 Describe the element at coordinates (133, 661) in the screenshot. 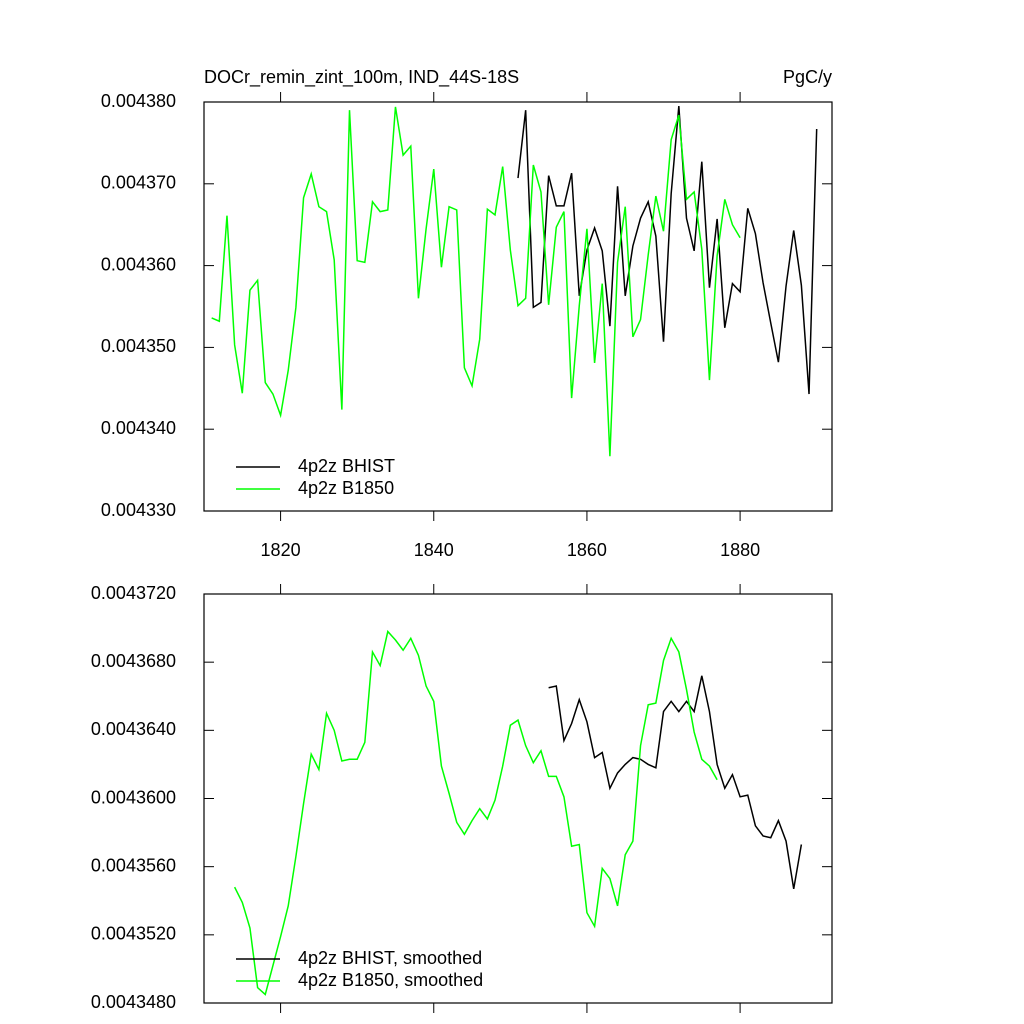

I see `y-tick-label: 0.0043680` at that location.